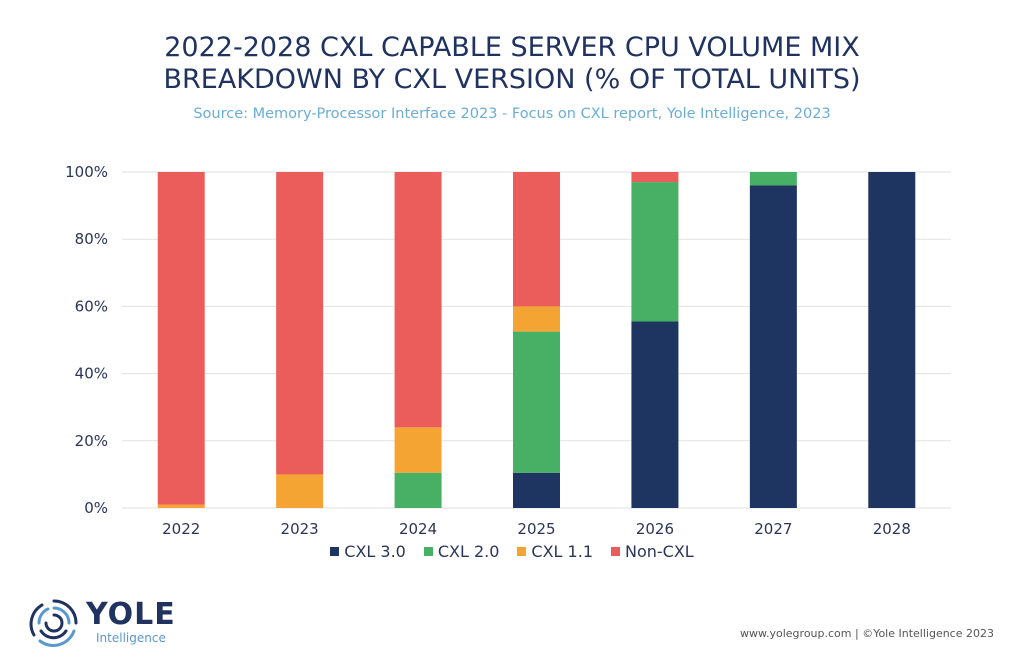 The width and height of the screenshot is (1024, 662). Describe the element at coordinates (181, 529) in the screenshot. I see `x-tick-label: 2022` at that location.